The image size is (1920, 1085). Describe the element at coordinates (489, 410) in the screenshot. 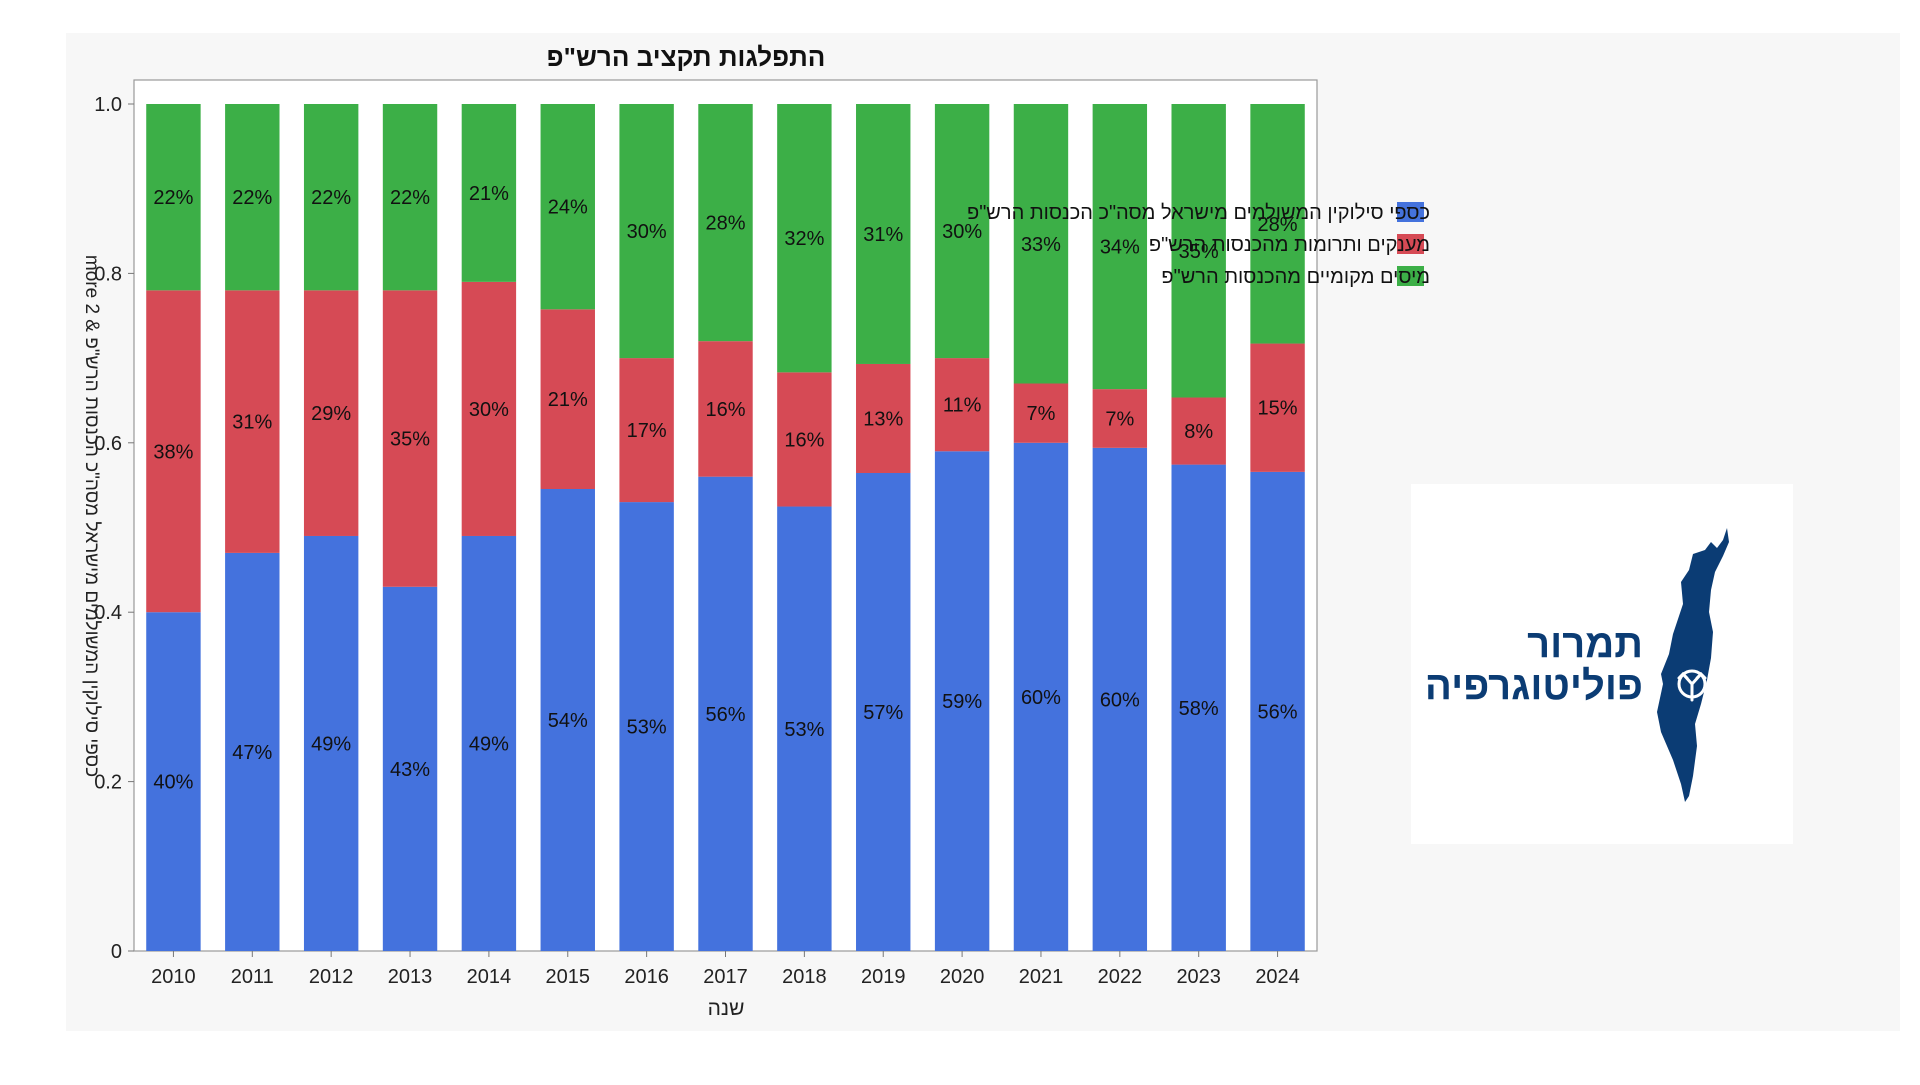

I see `bar-label-2014-series-2: 30%` at that location.